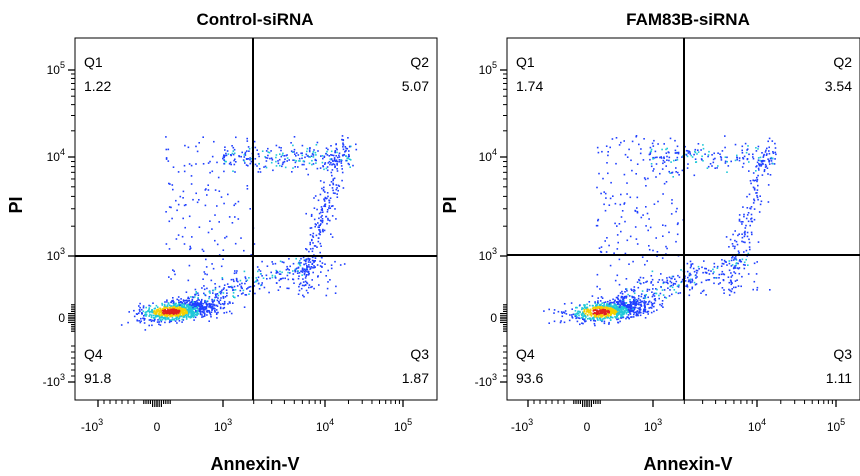 The height and width of the screenshot is (476, 860). I want to click on quadrant-value-q4: 93.6, so click(529, 378).